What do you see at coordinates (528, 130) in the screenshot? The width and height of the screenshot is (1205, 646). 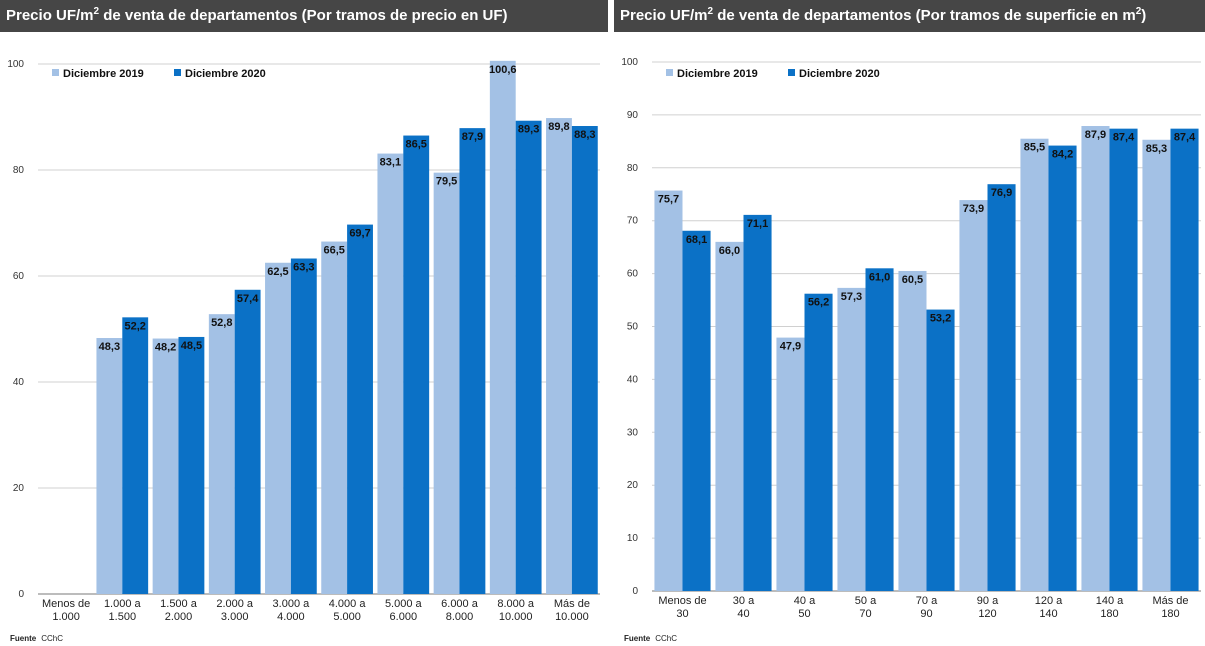 I see `data-label: 89,3` at bounding box center [528, 130].